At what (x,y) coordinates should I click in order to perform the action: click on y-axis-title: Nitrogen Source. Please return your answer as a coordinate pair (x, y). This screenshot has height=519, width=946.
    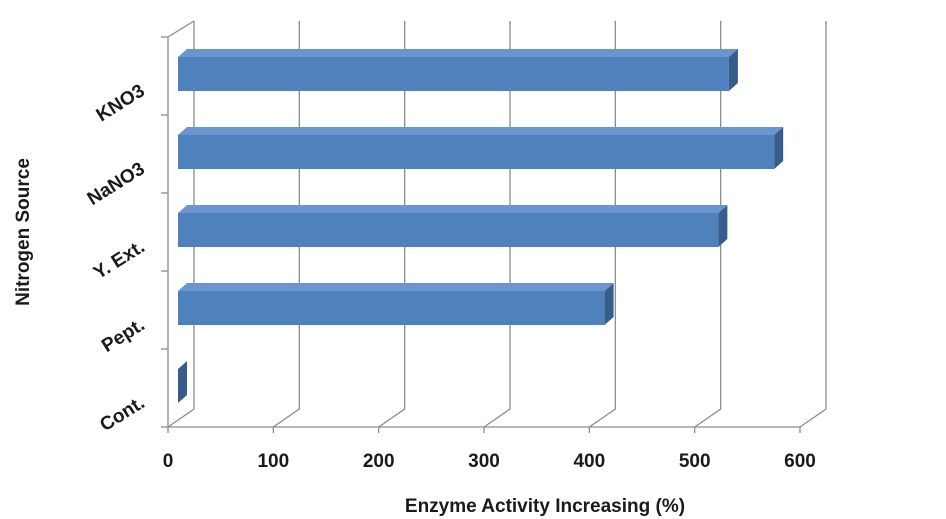
    Looking at the image, I should click on (23, 232).